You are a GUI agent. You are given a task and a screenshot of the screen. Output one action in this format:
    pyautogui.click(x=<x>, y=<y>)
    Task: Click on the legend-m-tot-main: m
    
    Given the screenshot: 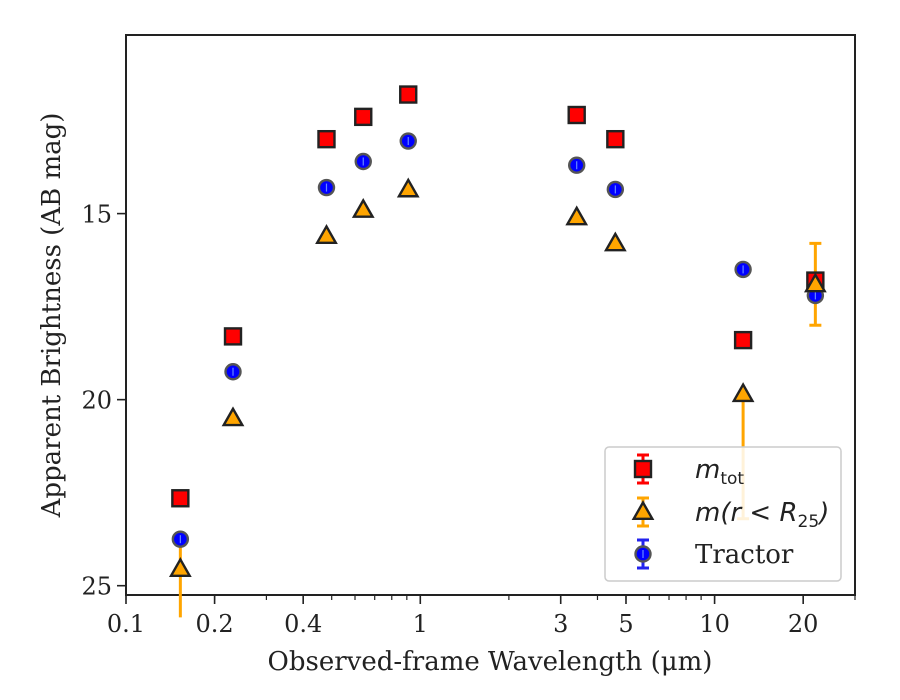 What is the action you would take?
    pyautogui.click(x=707, y=470)
    